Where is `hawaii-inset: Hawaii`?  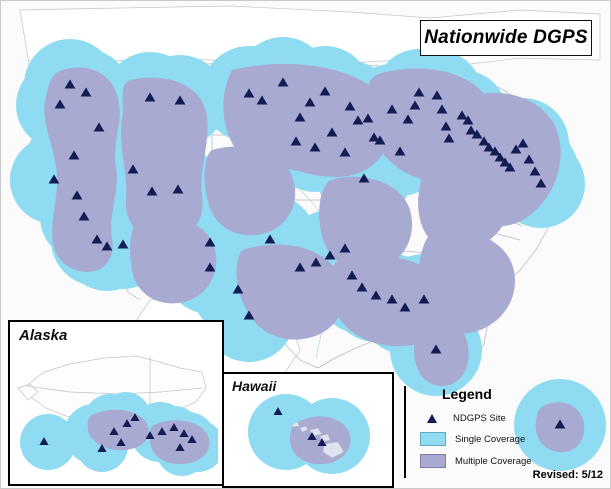
hawaii-inset: Hawaii is located at coordinates (308, 430).